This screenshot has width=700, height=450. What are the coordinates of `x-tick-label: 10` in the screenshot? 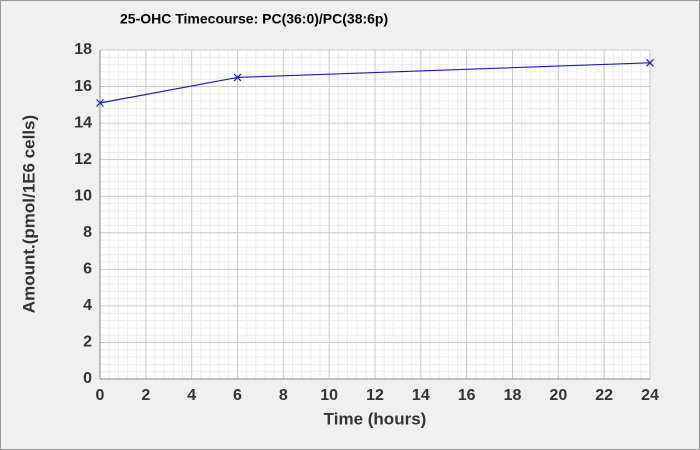 It's located at (329, 395).